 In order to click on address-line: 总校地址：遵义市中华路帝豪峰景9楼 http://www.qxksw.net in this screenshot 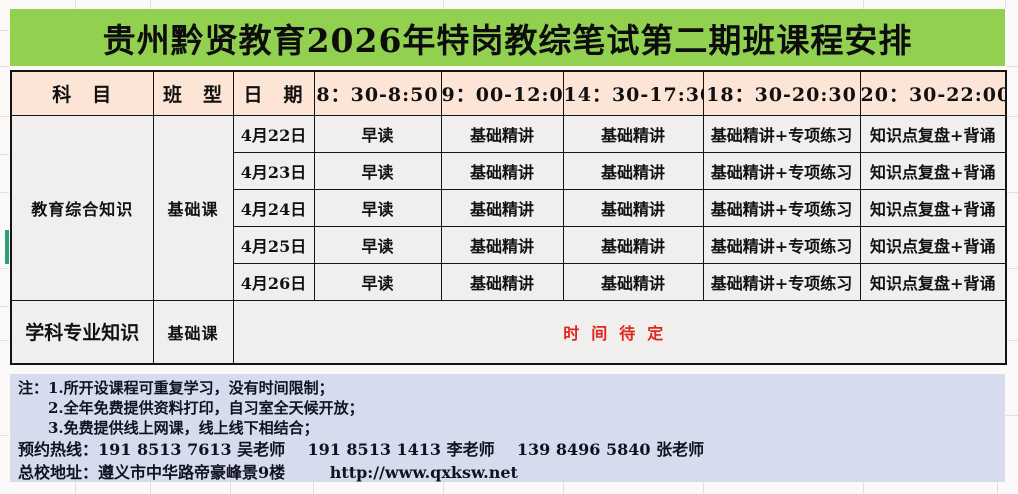, I will do `click(268, 472)`.